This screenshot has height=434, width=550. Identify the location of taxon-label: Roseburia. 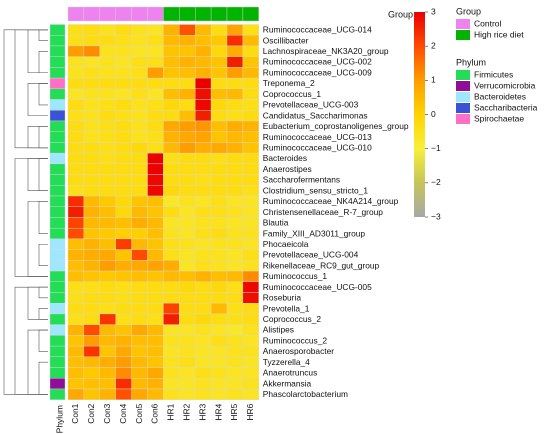
(282, 298).